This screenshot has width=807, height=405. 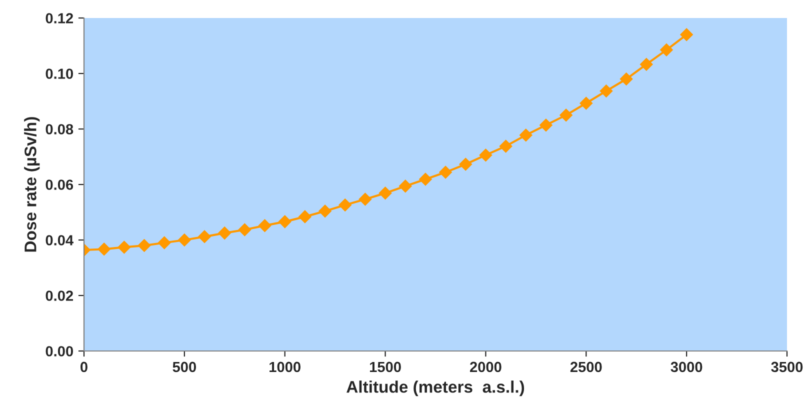 What do you see at coordinates (184, 367) in the screenshot?
I see `x-tick-label: 500` at bounding box center [184, 367].